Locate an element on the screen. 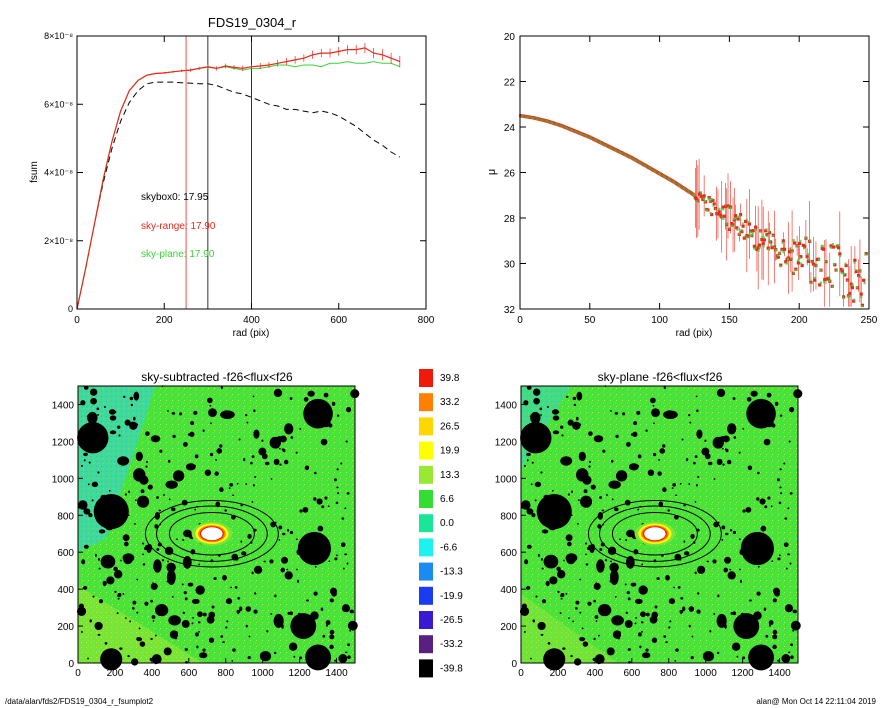  mu-ytick-label: 28 is located at coordinates (510, 219).